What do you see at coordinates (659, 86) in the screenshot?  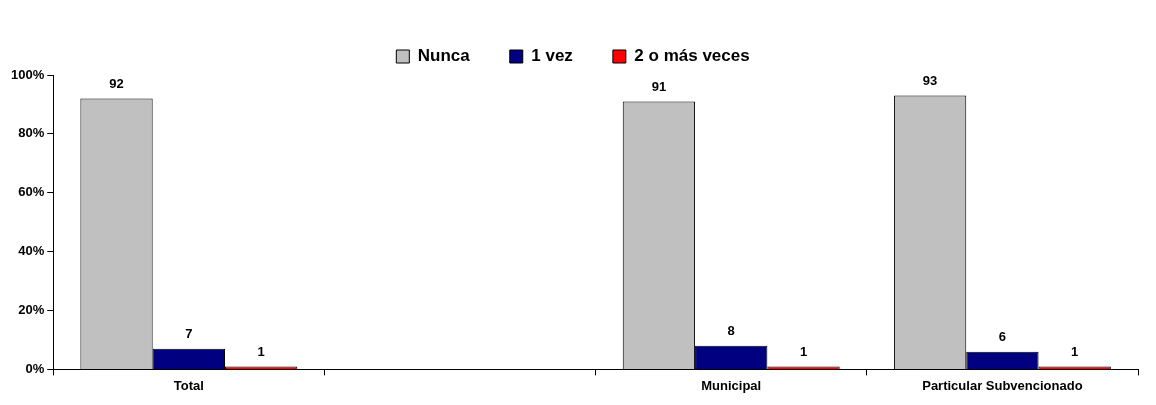 I see `data-label: 91` at bounding box center [659, 86].